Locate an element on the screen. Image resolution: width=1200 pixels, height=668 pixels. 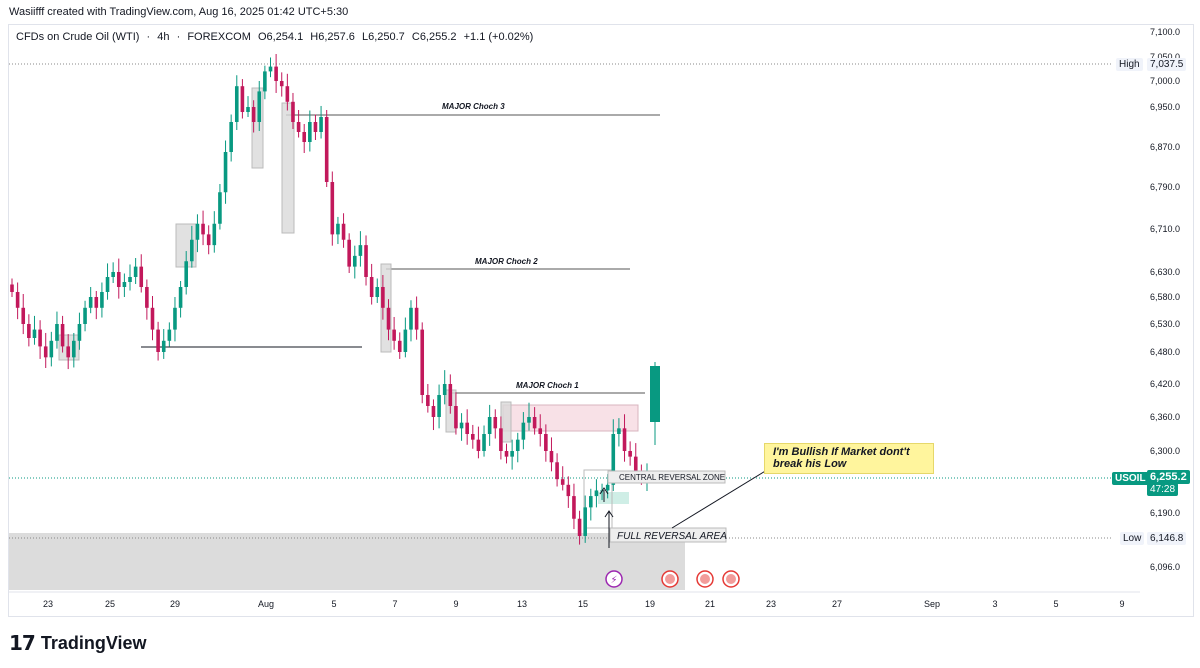
time-axis: 23 25 29 Aug 5 7 9 13 15 19 21 23 27 Sep 3 5 9 is located at coordinates (584, 604).